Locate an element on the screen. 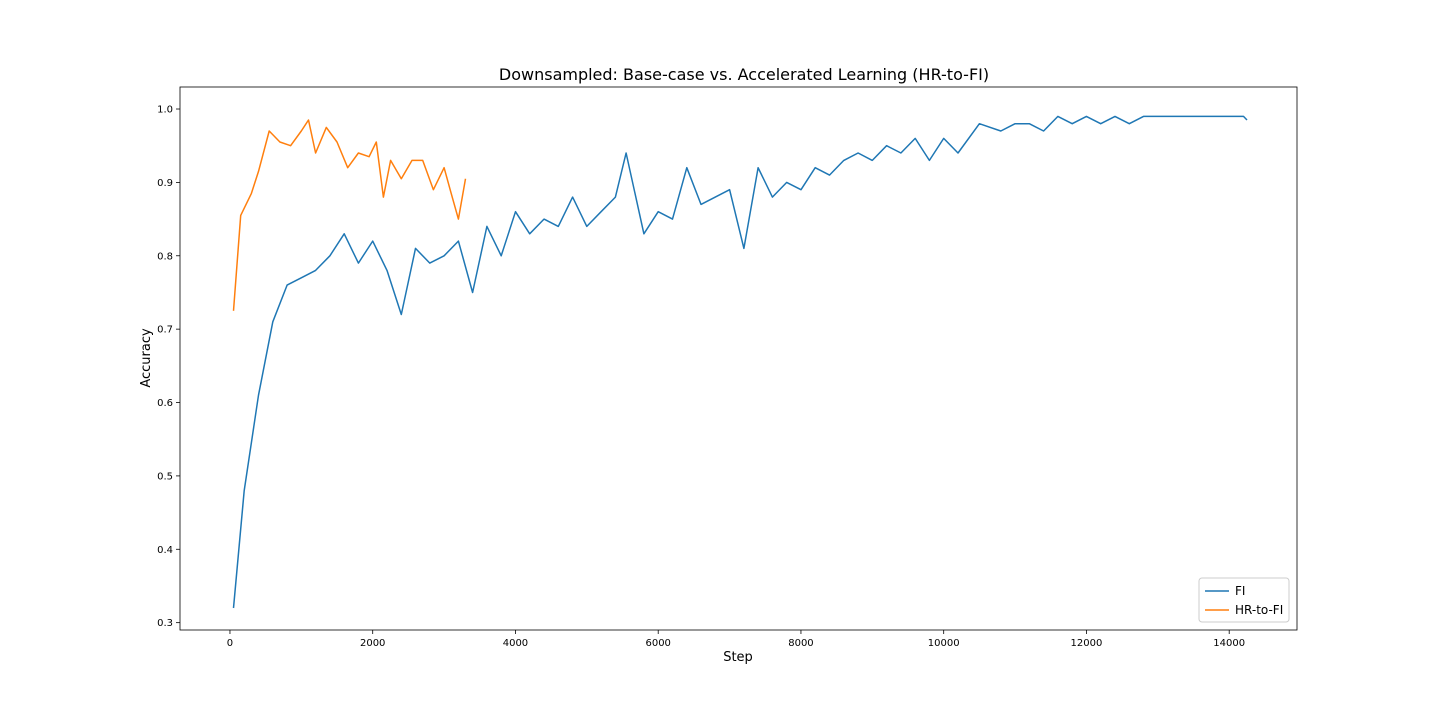 The height and width of the screenshot is (720, 1440). legend-box is located at coordinates (1244, 600).